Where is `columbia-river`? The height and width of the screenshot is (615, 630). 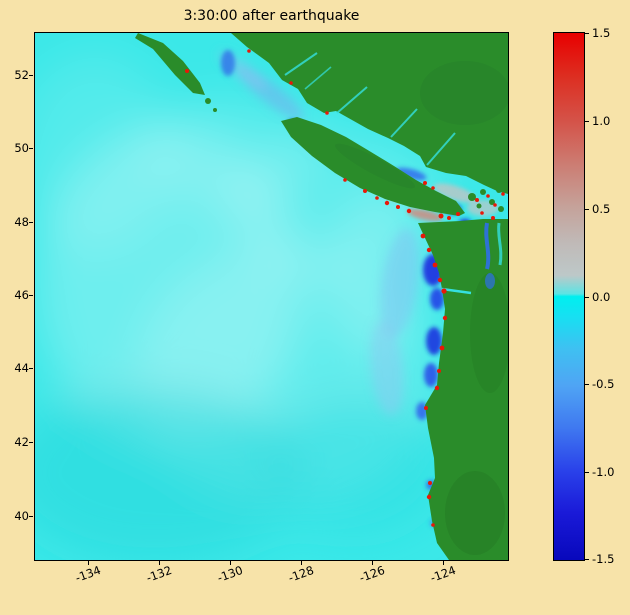
columbia-river is located at coordinates (456, 291).